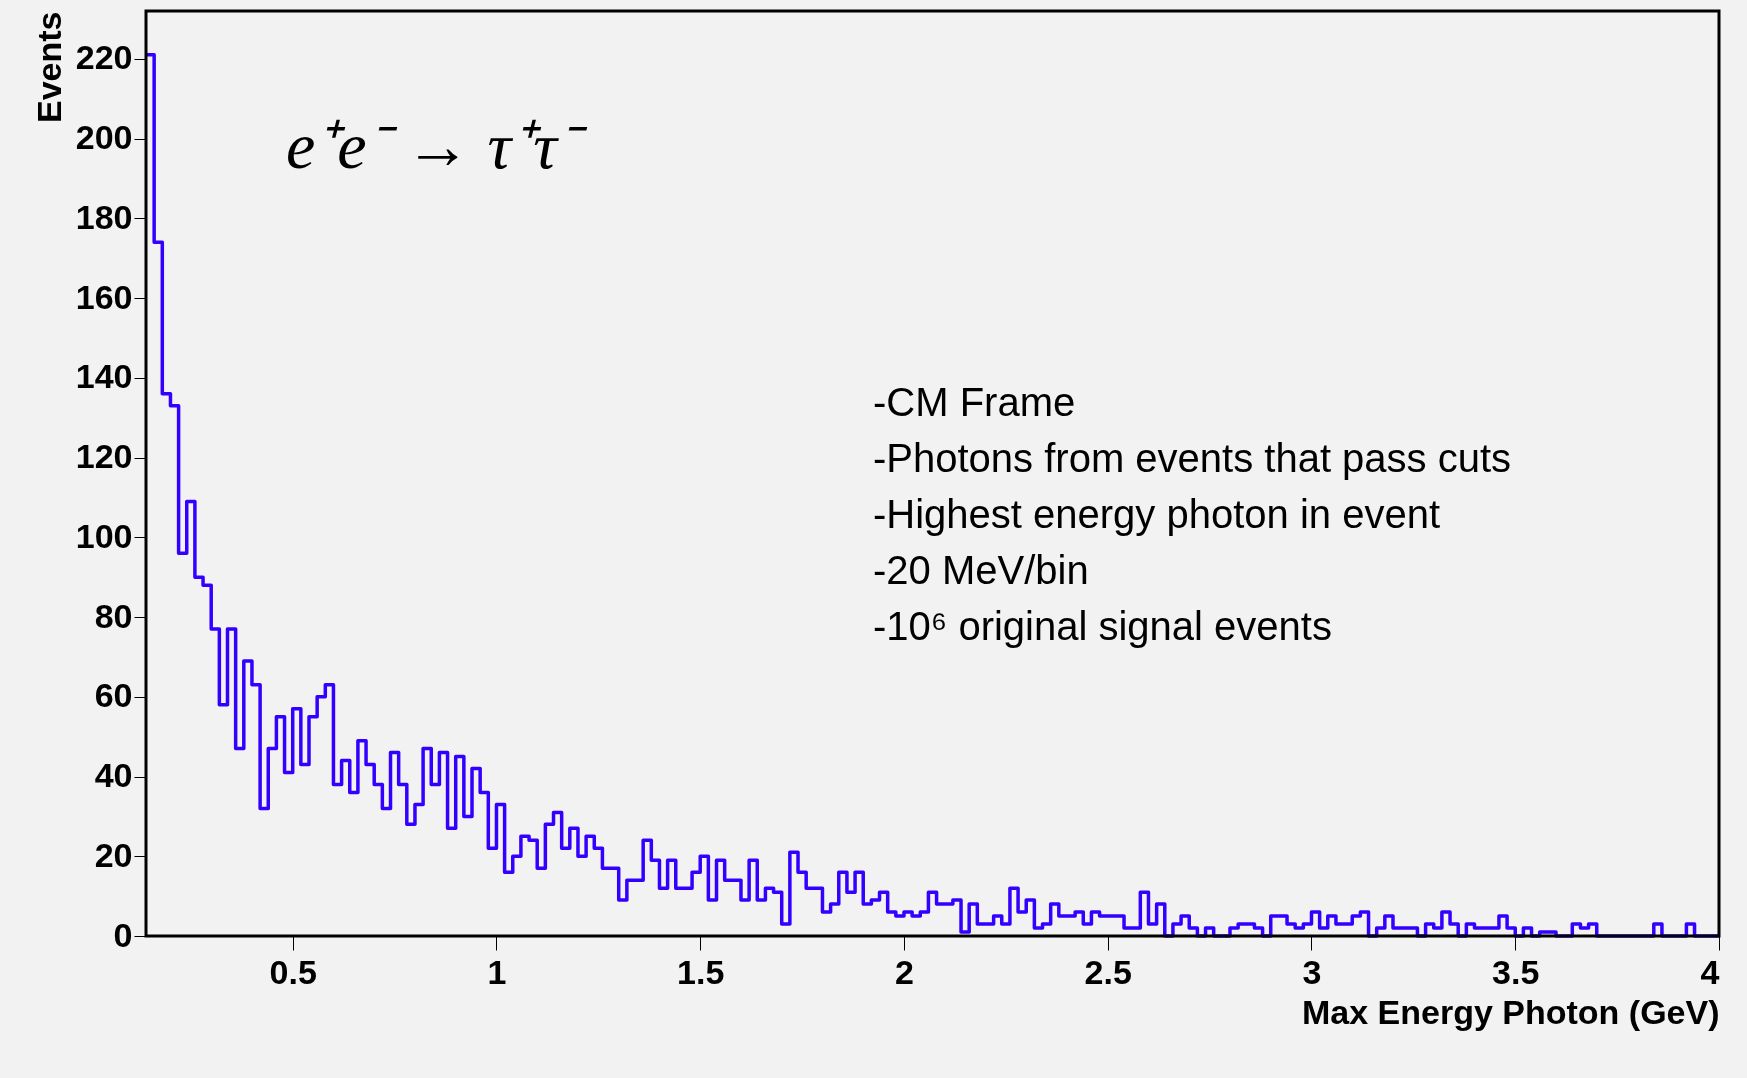 Image resolution: width=1747 pixels, height=1078 pixels. What do you see at coordinates (113, 775) in the screenshot?
I see `y-tick-label: 40` at bounding box center [113, 775].